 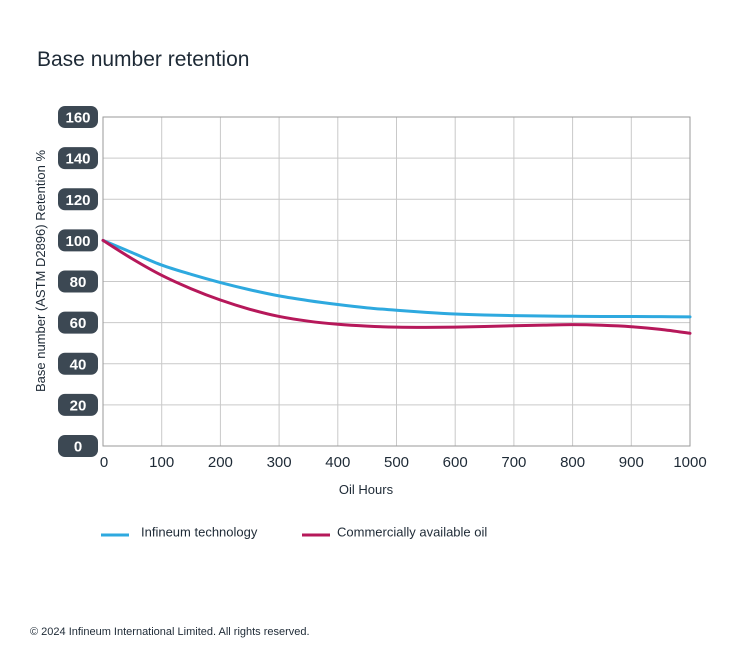 What do you see at coordinates (199, 532) in the screenshot?
I see `svg-text: Infineum technology` at bounding box center [199, 532].